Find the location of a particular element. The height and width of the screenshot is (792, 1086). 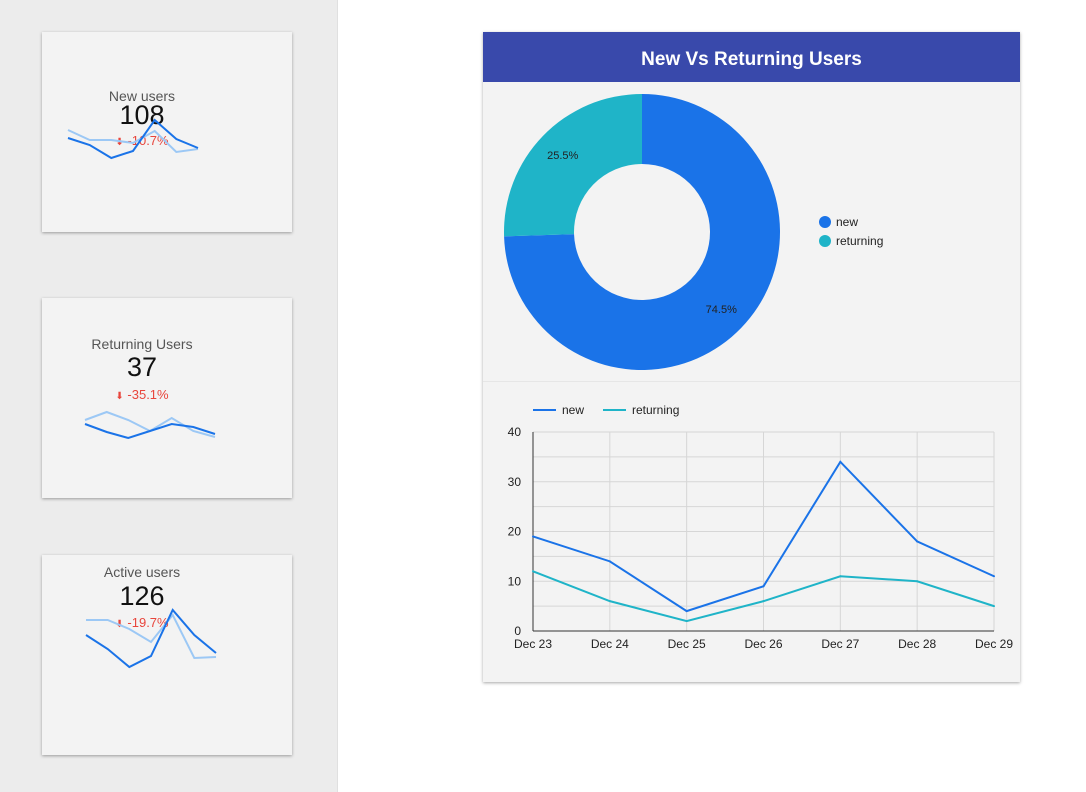

pie-slice-new is located at coordinates (642, 232).